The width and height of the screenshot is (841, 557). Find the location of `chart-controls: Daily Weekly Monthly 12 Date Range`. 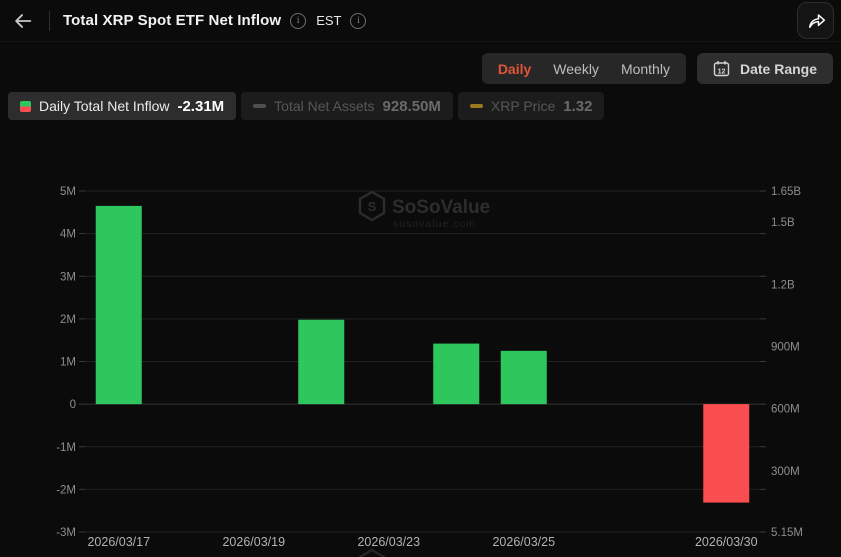

chart-controls: Daily Weekly Monthly 12 Date Range is located at coordinates (657, 68).